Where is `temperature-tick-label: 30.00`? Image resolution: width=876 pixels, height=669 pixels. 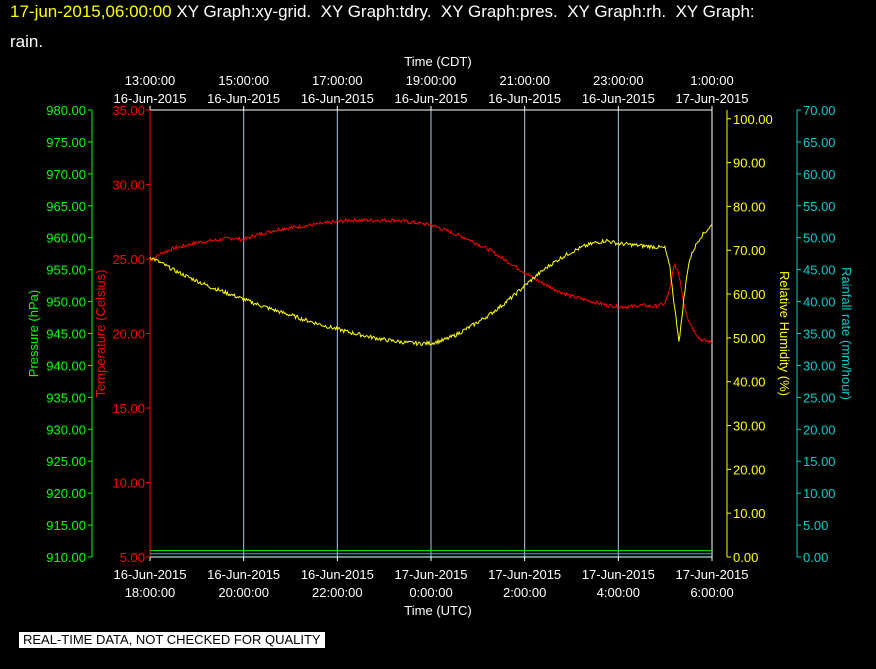 temperature-tick-label: 30.00 is located at coordinates (128, 185).